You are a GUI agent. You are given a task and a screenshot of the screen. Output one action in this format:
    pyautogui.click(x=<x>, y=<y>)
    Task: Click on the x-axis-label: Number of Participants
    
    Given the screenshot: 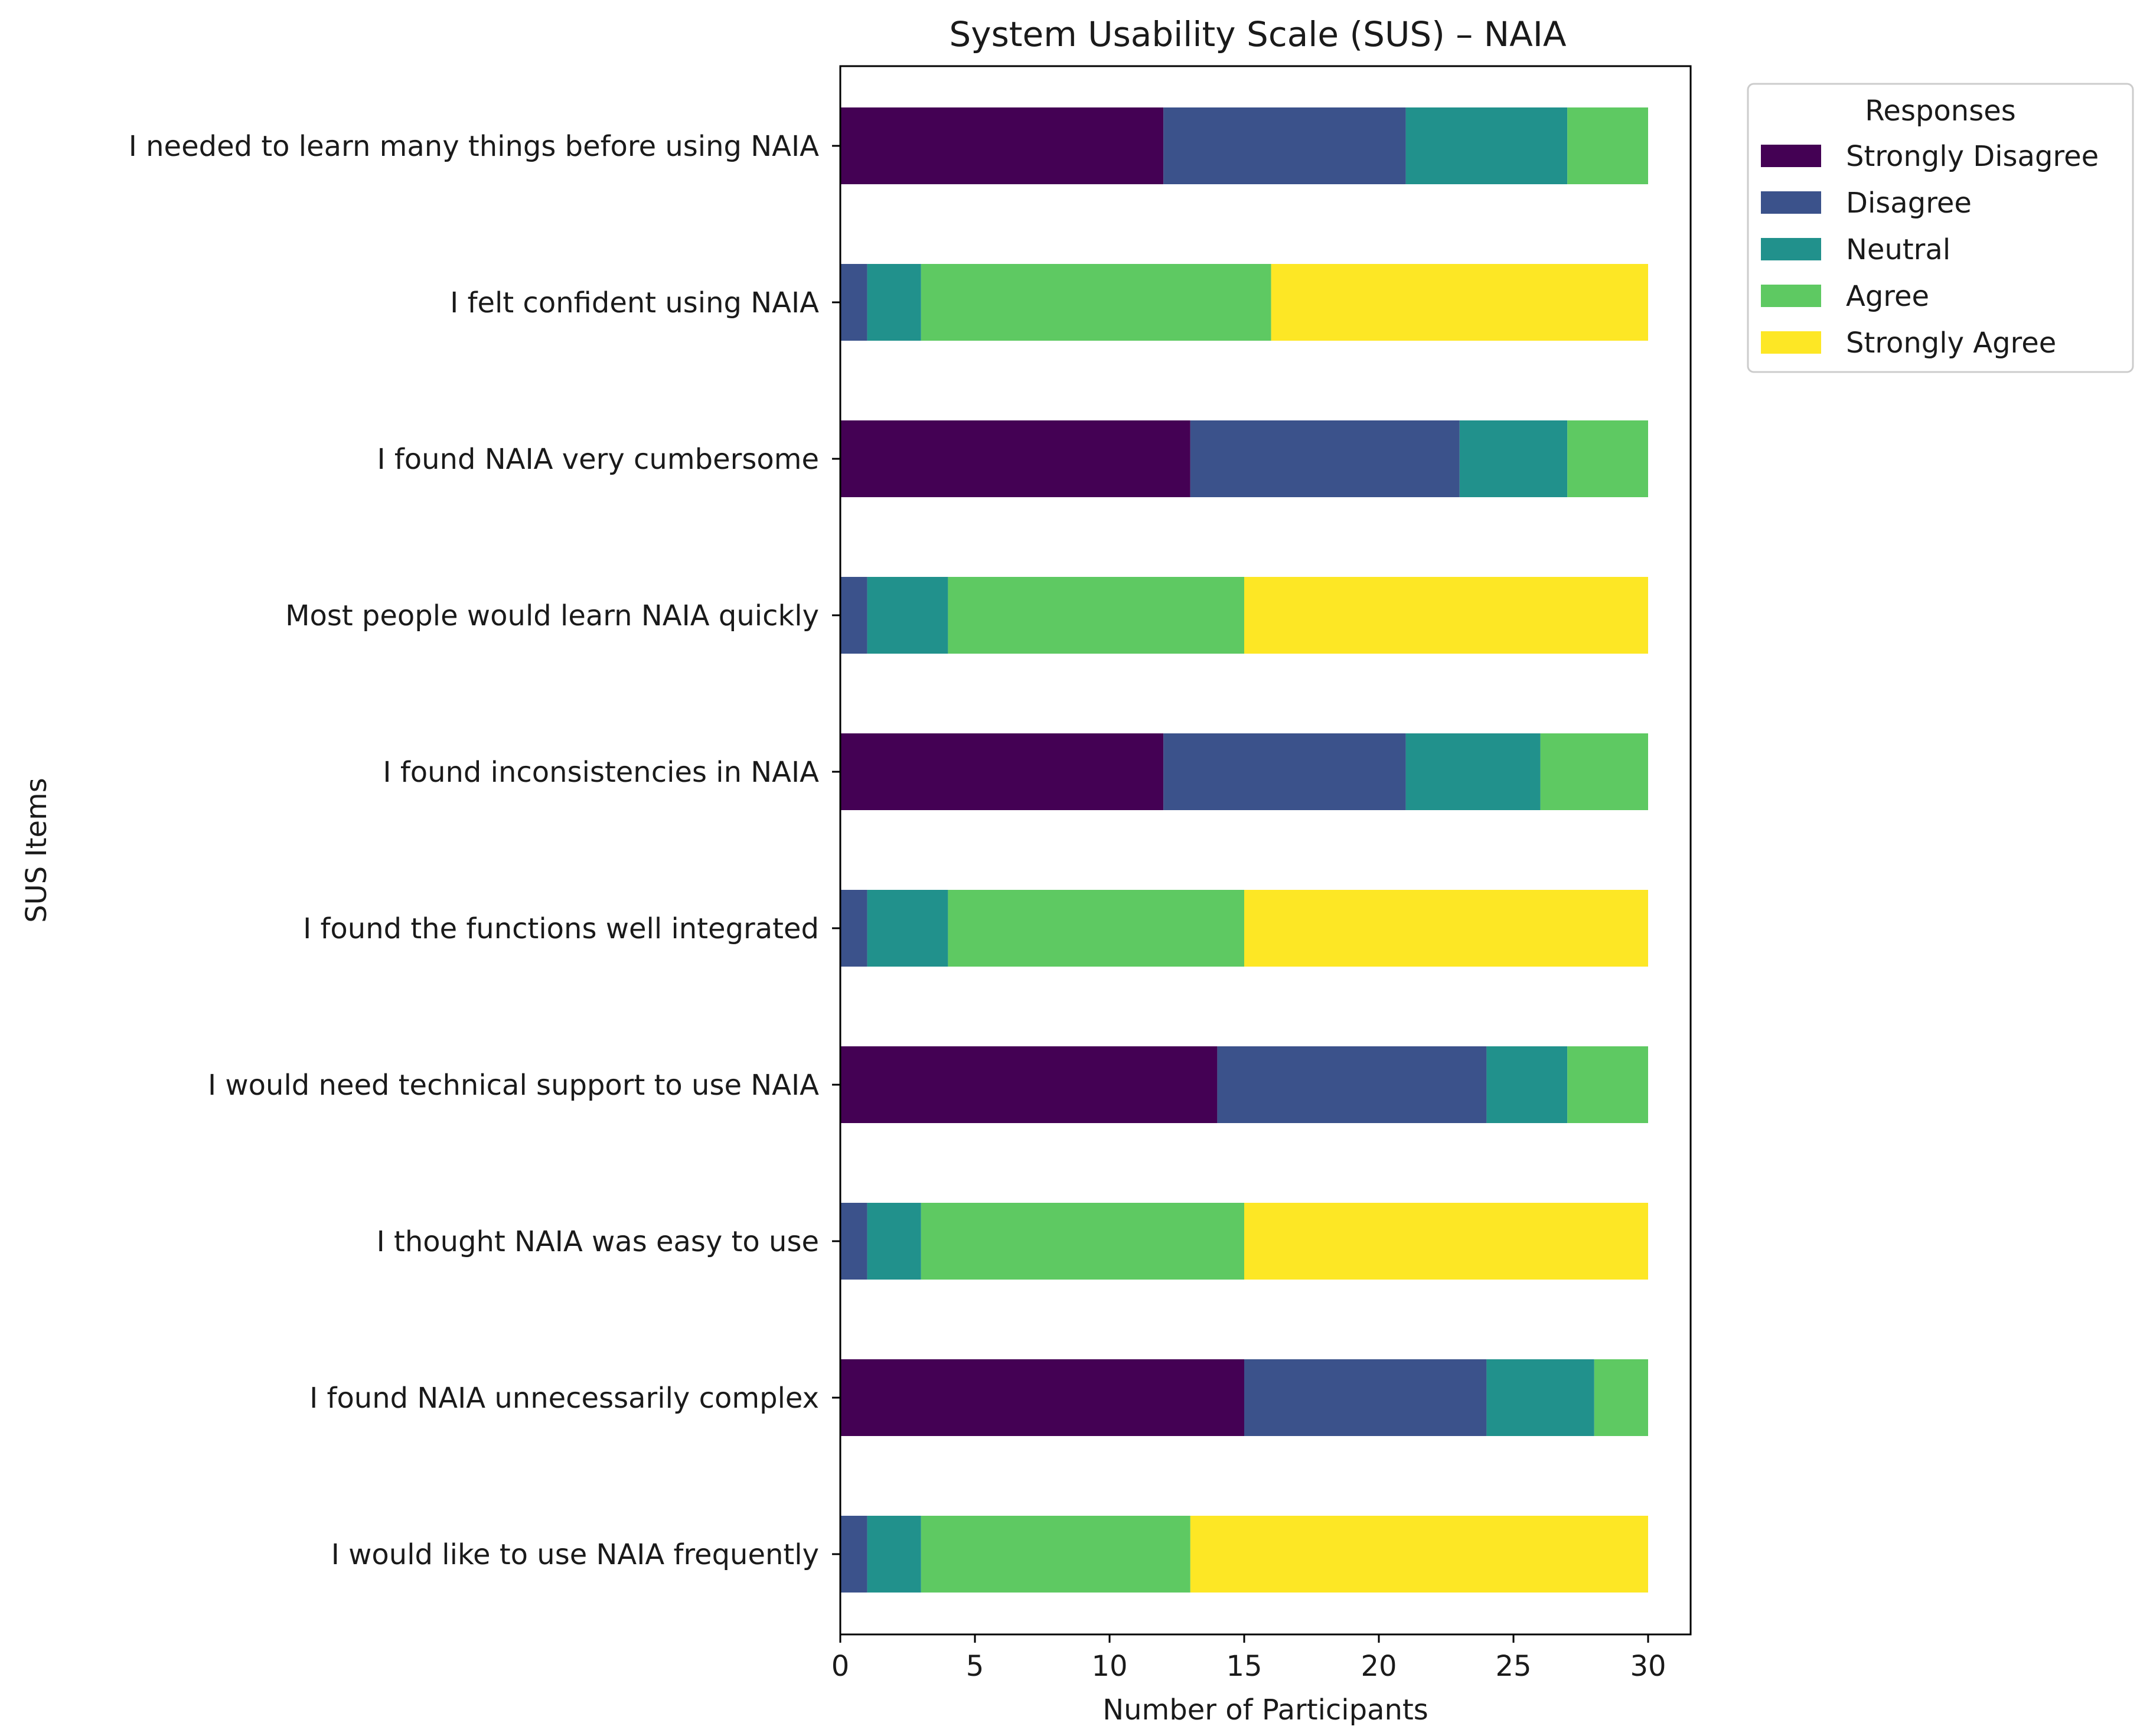 What is the action you would take?
    pyautogui.click(x=1265, y=1710)
    